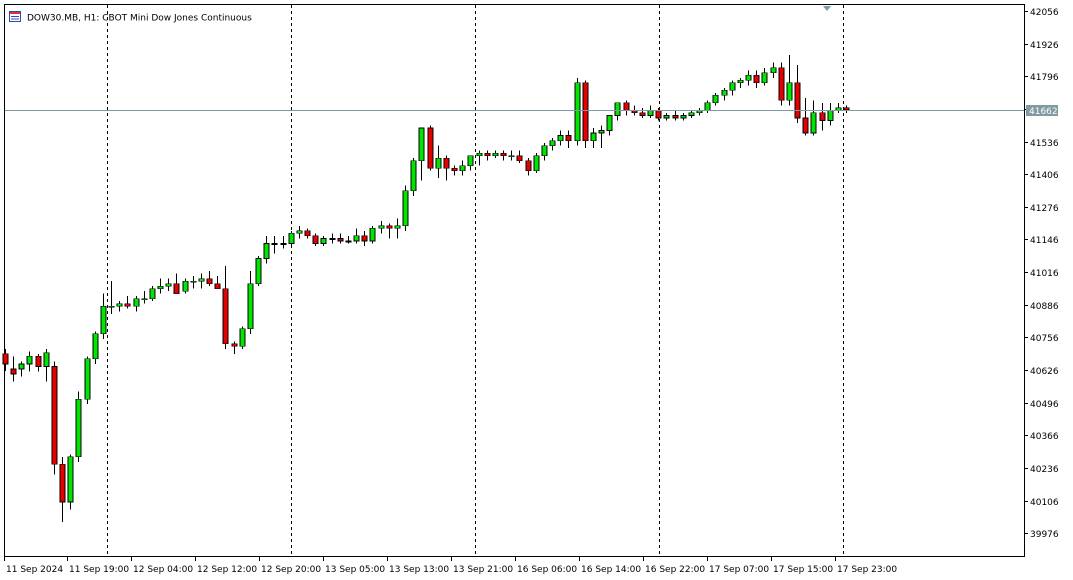 Image resolution: width=1073 pixels, height=580 pixels. Describe the element at coordinates (1044, 503) in the screenshot. I see `price-axis-label: 40106` at that location.